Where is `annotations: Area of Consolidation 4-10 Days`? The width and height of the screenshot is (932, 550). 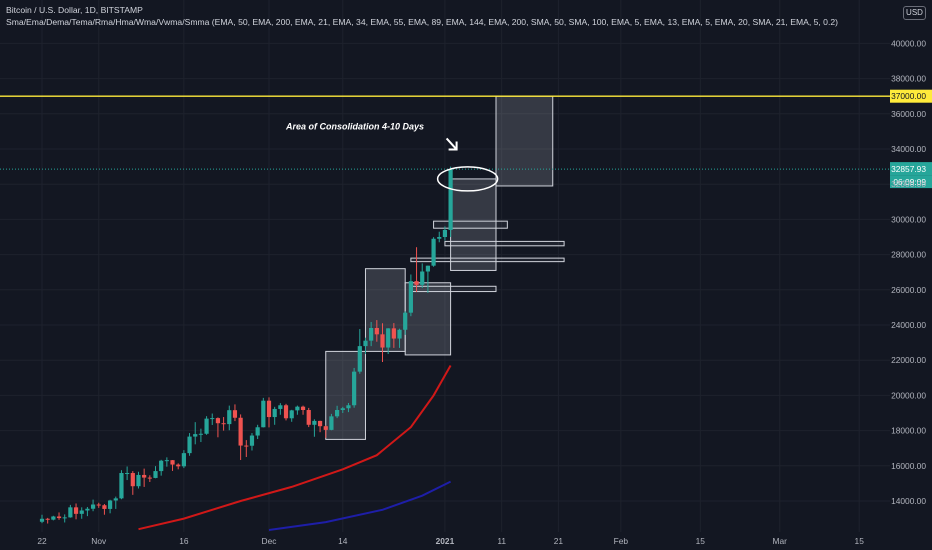
annotations: Area of Consolidation 4-10 Days is located at coordinates (392, 157).